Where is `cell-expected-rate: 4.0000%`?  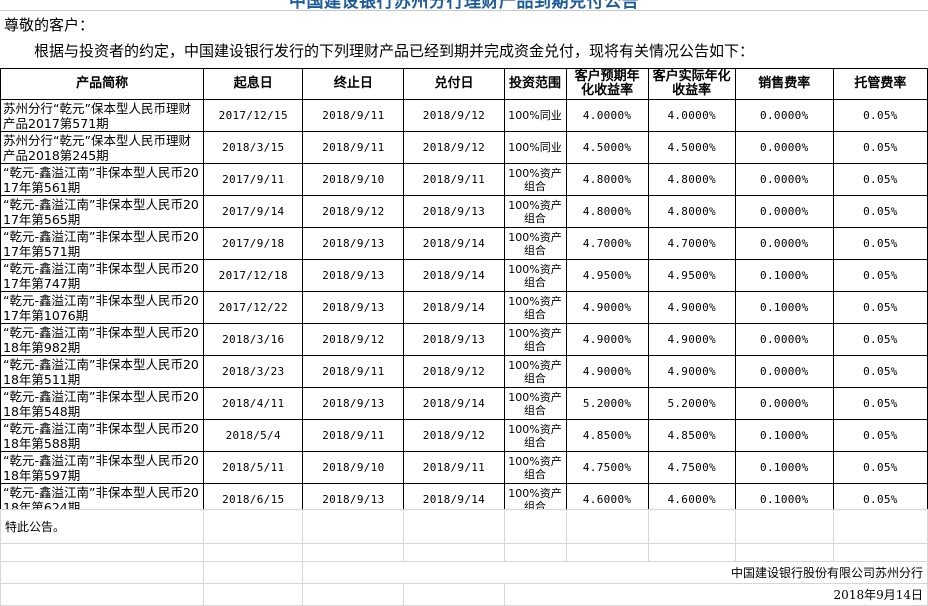
cell-expected-rate: 4.0000% is located at coordinates (607, 115).